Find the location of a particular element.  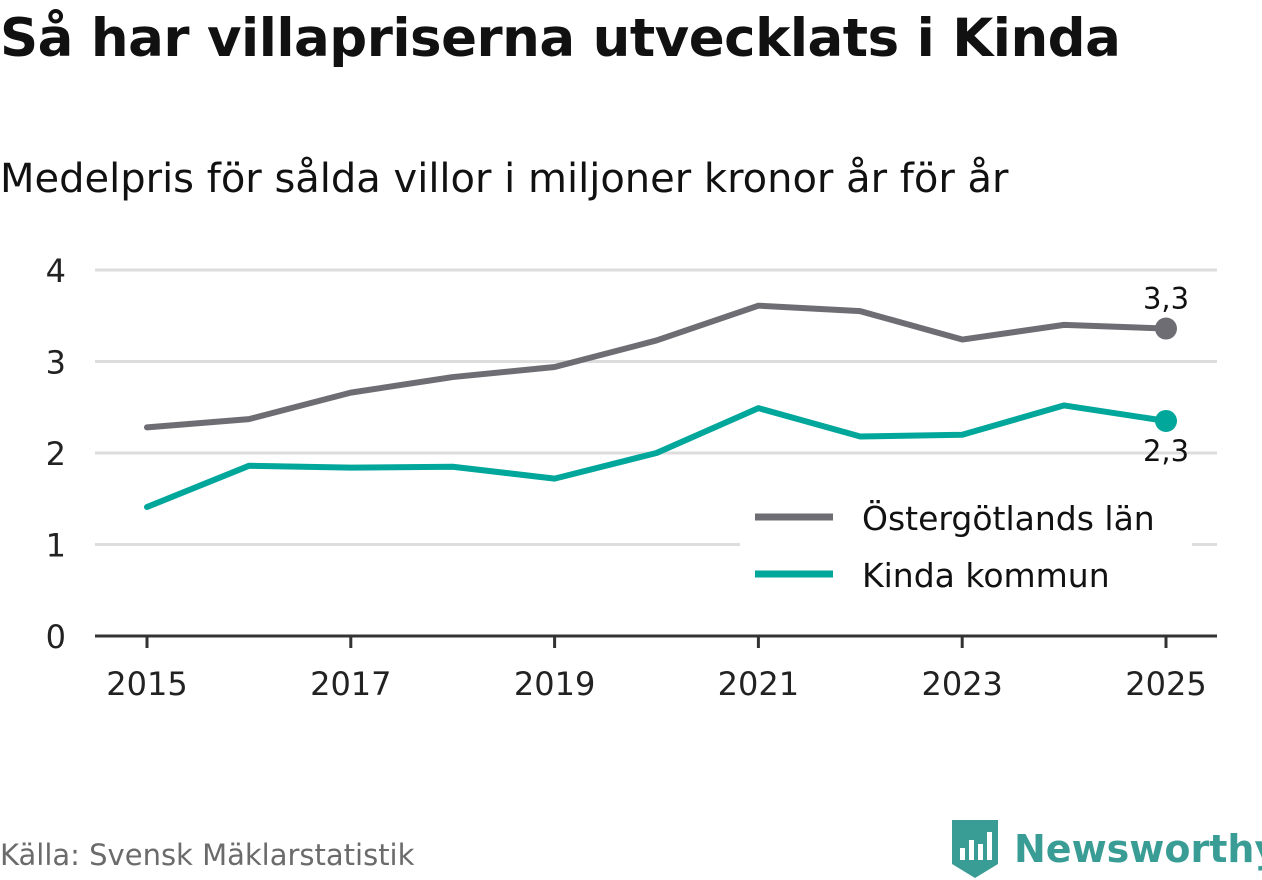

y-tick-label: 3 is located at coordinates (56, 363).